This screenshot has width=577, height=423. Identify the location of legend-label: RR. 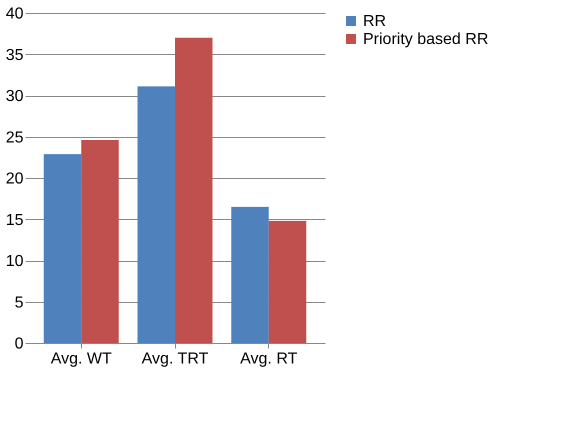
(374, 21).